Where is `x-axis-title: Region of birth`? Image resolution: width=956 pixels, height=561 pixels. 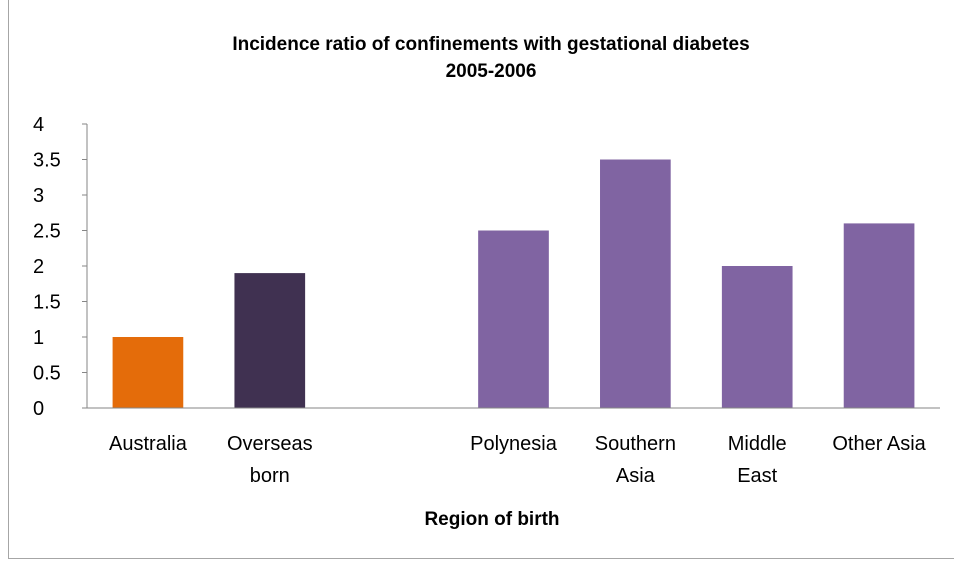 x-axis-title: Region of birth is located at coordinates (491, 519).